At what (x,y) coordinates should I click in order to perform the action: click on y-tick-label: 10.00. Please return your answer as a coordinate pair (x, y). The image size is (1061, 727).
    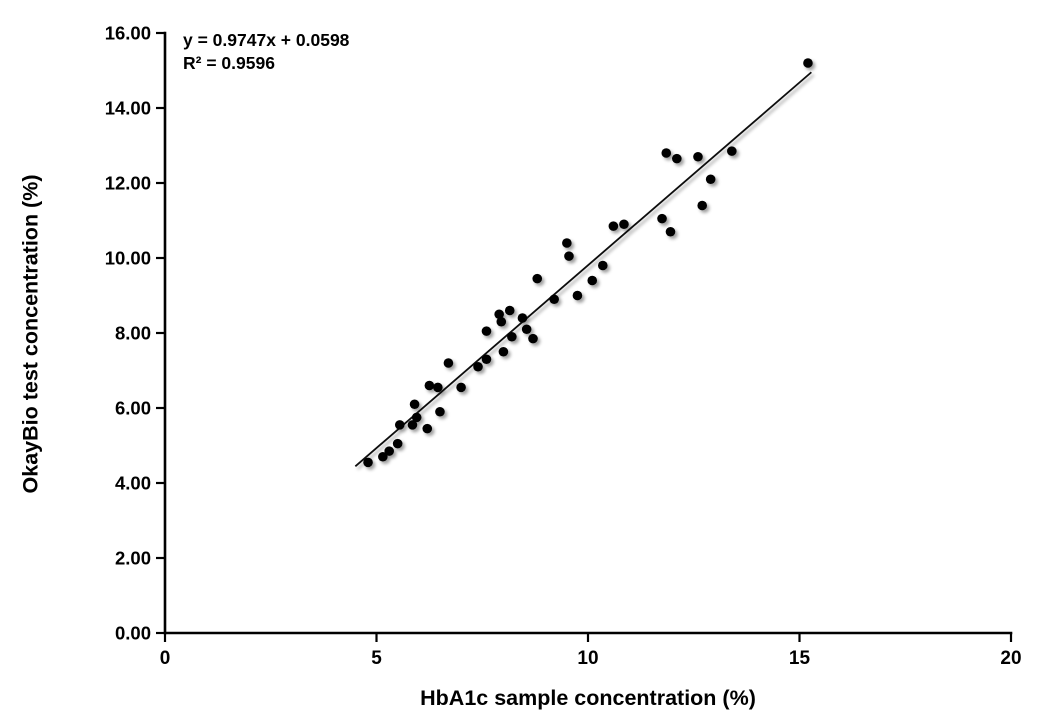
    Looking at the image, I should click on (128, 258).